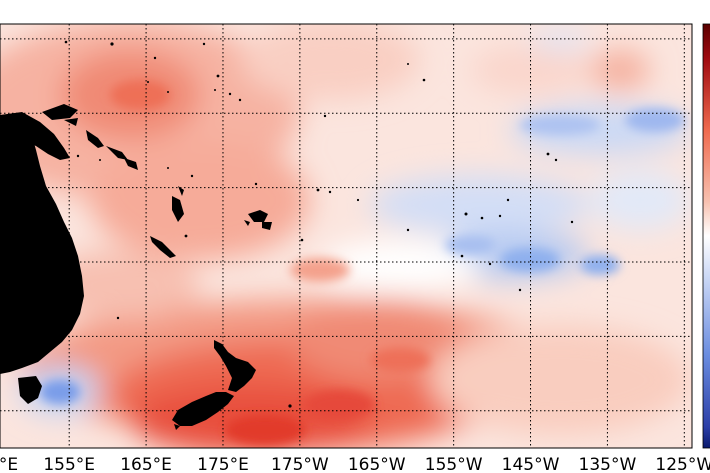  I want to click on tasmania-landmass, so click(30, 390).